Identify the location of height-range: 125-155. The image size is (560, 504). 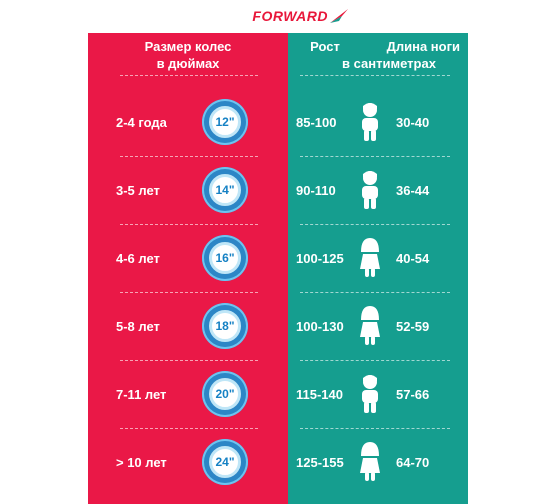
(320, 462).